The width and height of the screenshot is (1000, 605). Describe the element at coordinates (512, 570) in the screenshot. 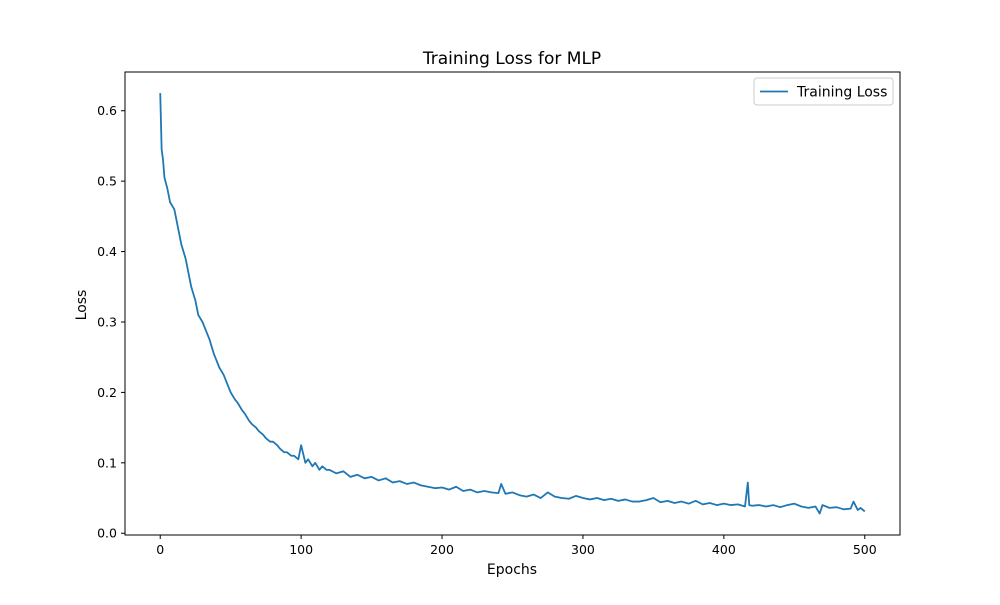

I see `x-axis-label: Epochs` at that location.